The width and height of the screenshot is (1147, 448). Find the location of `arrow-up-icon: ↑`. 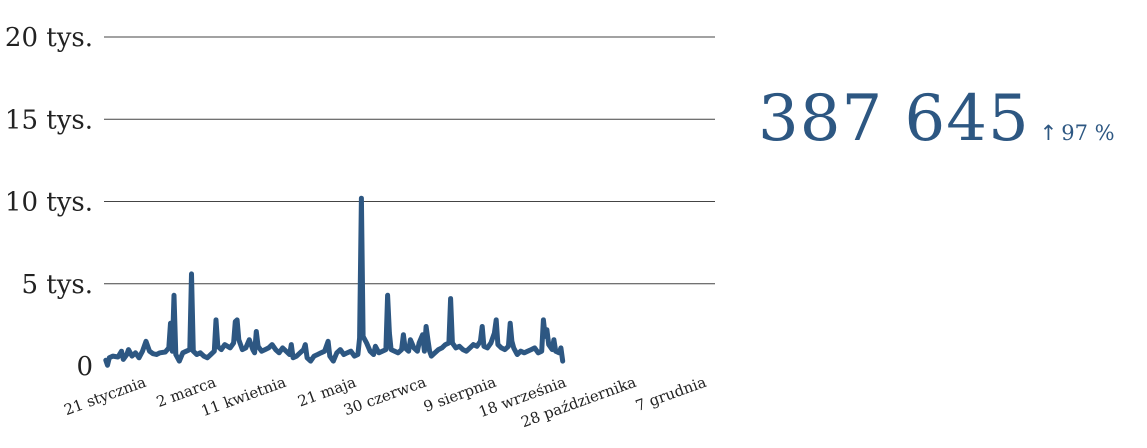

arrow-up-icon: ↑ is located at coordinates (1048, 133).